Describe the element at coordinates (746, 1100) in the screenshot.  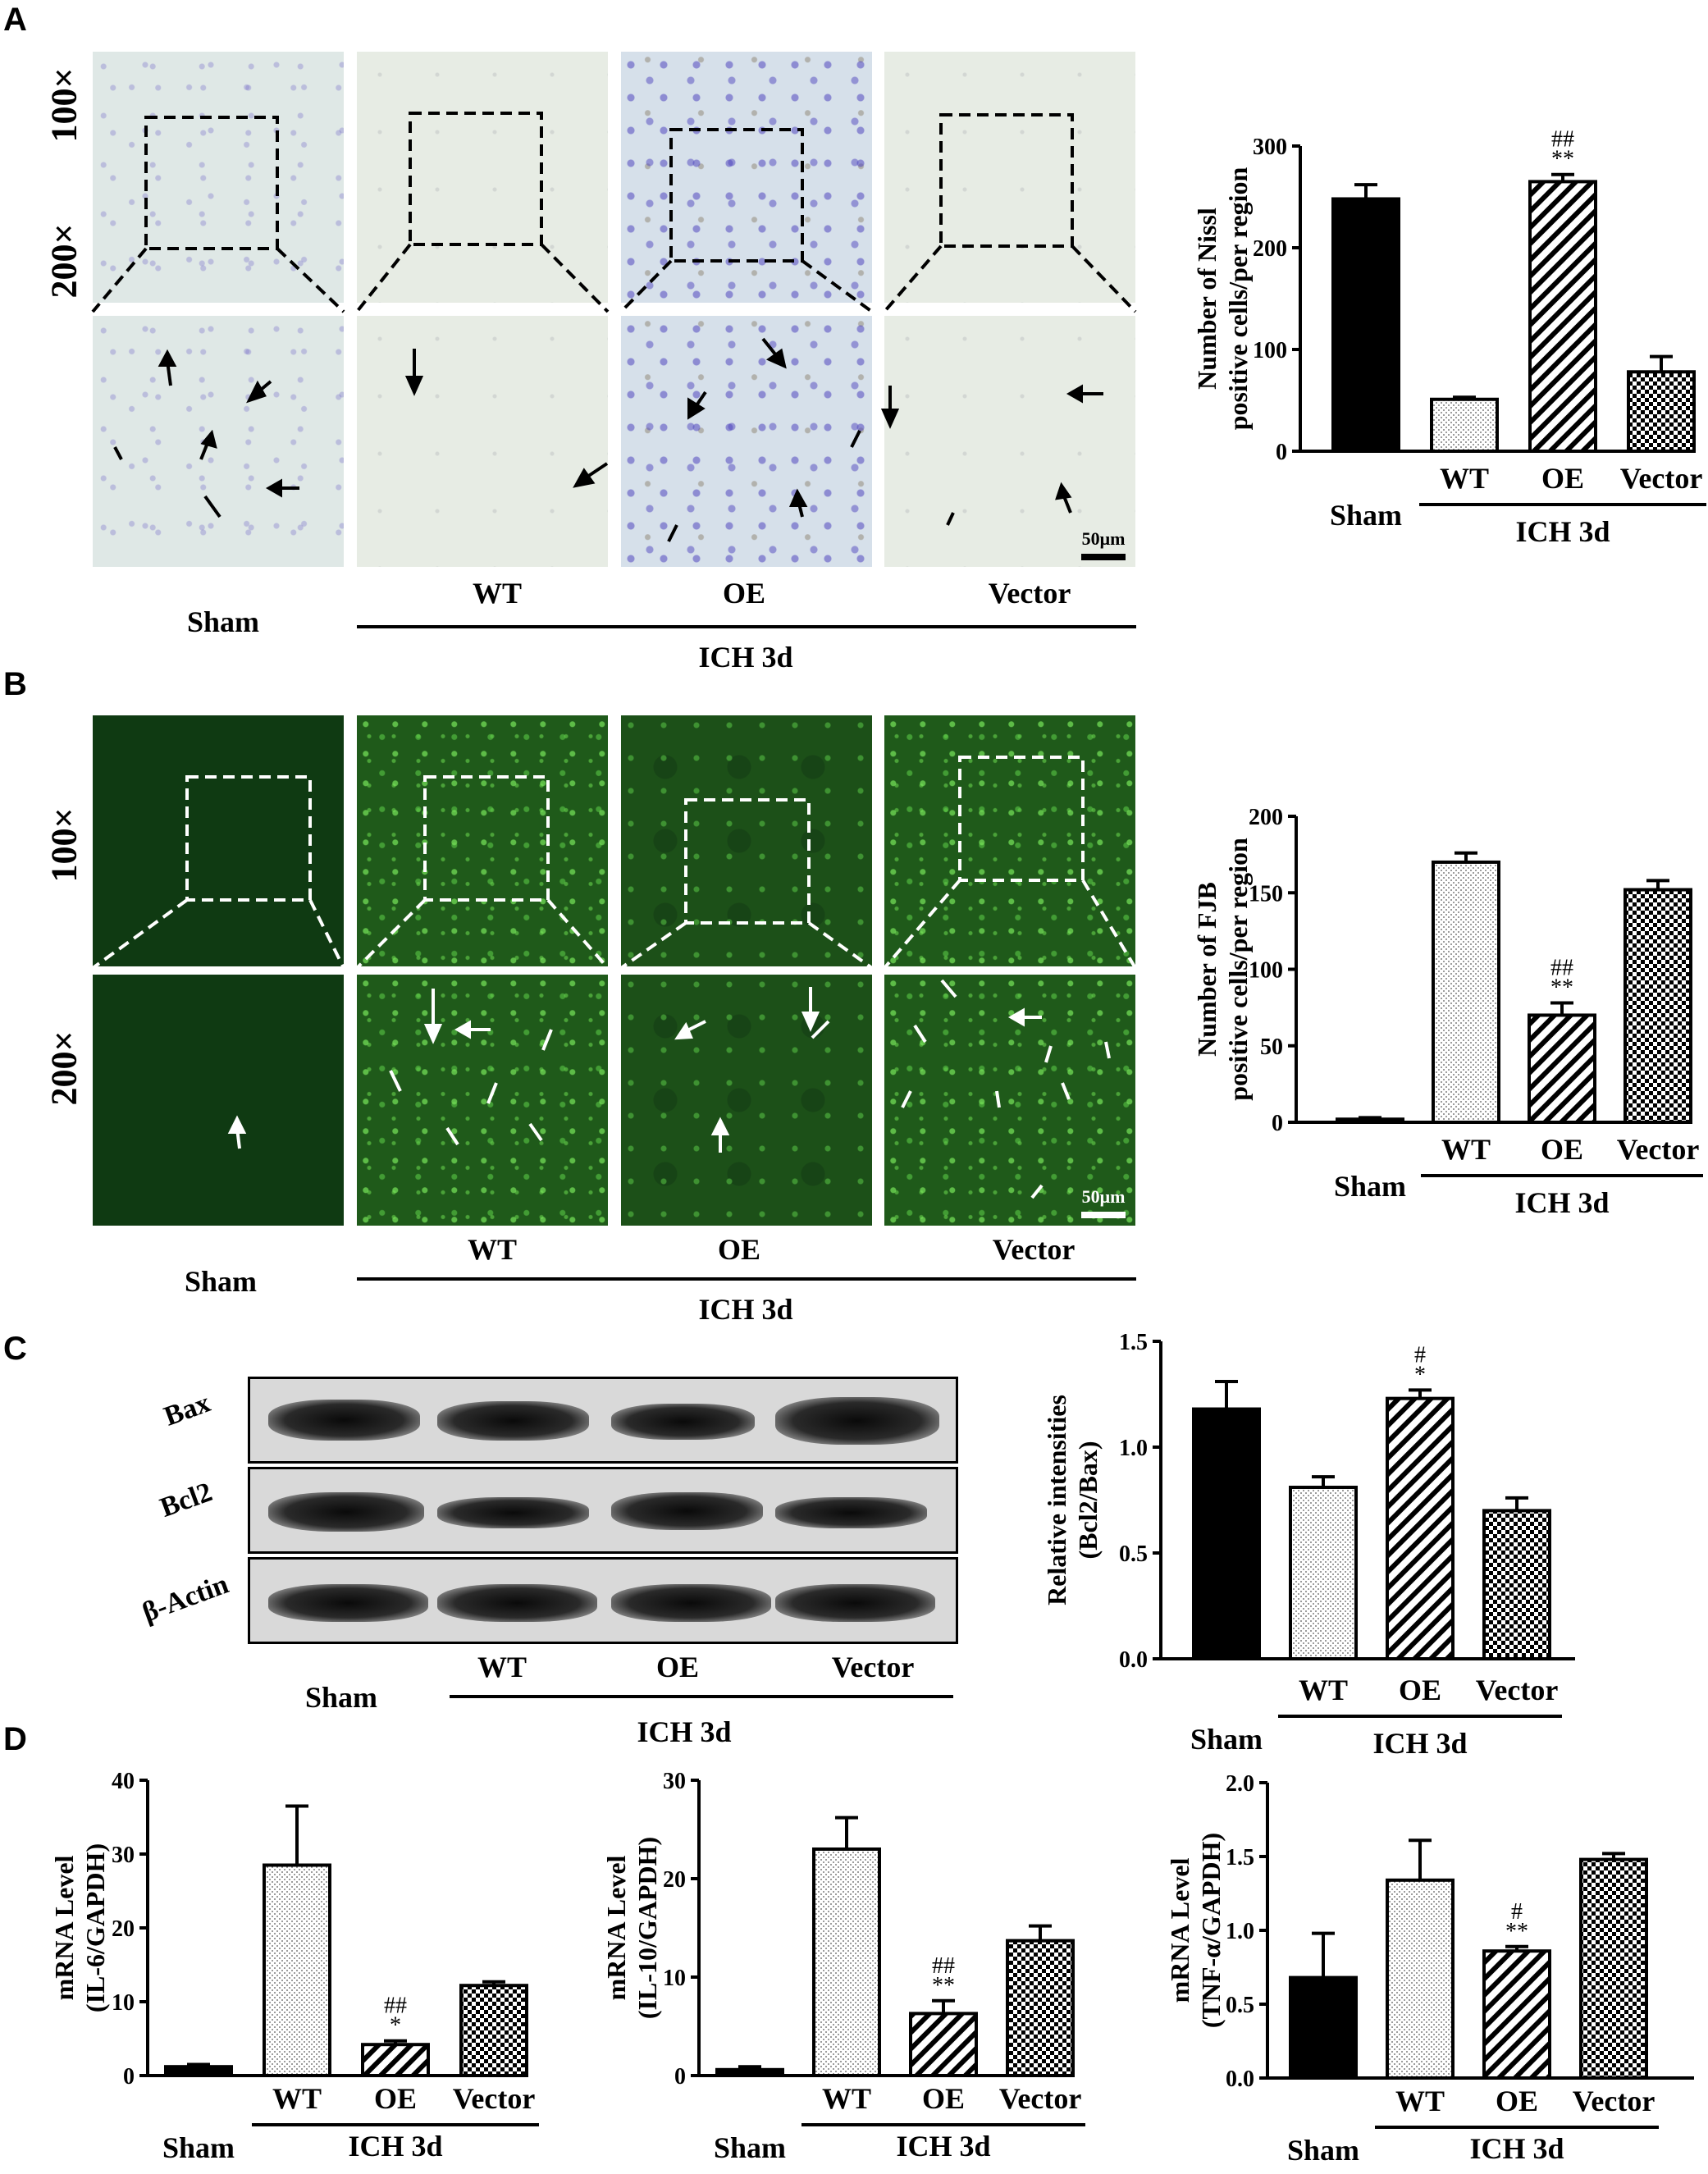
I see `fjb-image-oe-200x` at that location.